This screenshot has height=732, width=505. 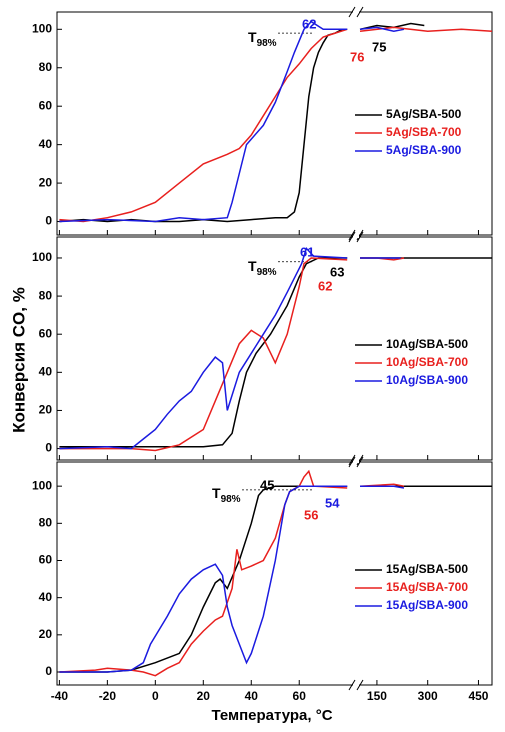 I want to click on annotation: 45, so click(x=267, y=484).